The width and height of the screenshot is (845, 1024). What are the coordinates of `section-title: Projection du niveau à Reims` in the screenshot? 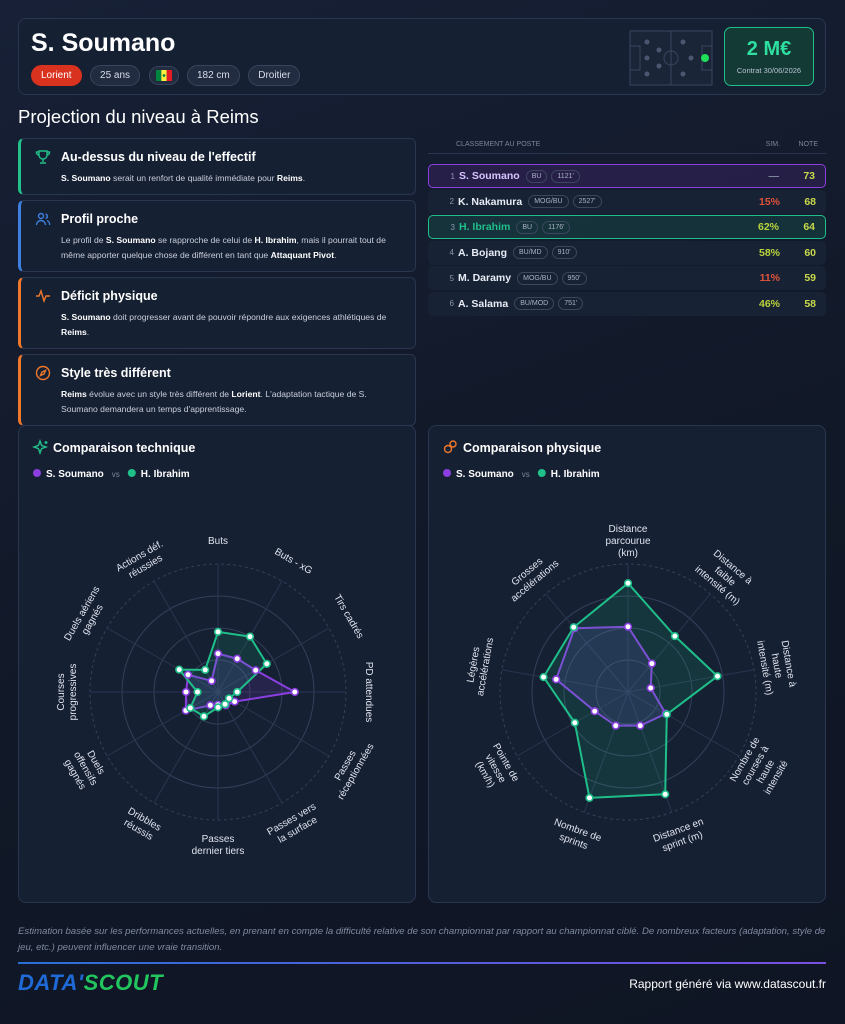 It's located at (138, 116).